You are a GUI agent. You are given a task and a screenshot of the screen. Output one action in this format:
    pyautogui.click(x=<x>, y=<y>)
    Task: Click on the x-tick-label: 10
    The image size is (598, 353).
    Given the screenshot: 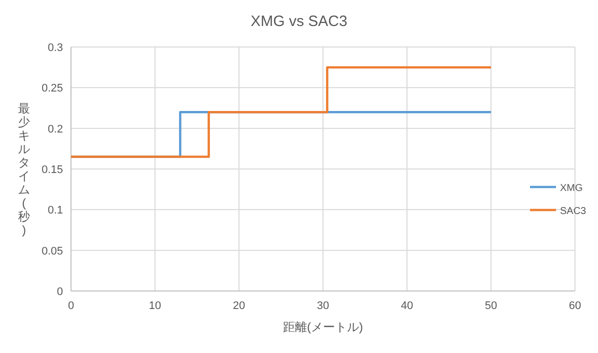 What is the action you would take?
    pyautogui.click(x=155, y=306)
    